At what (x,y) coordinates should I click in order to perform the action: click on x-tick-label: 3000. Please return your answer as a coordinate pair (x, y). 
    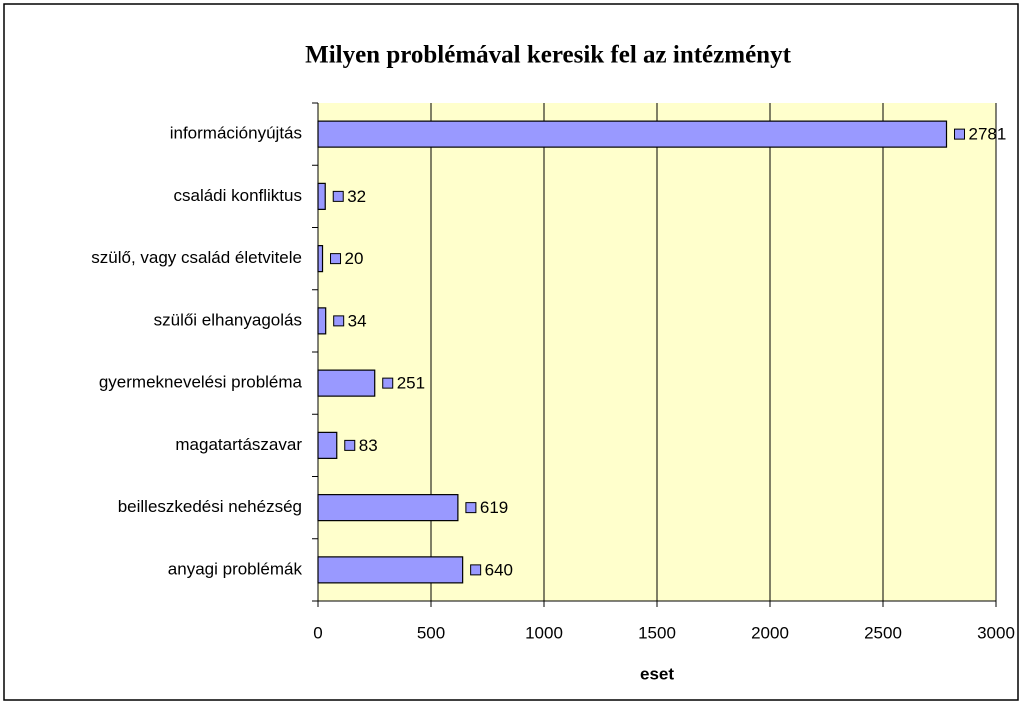
    Looking at the image, I should click on (996, 632).